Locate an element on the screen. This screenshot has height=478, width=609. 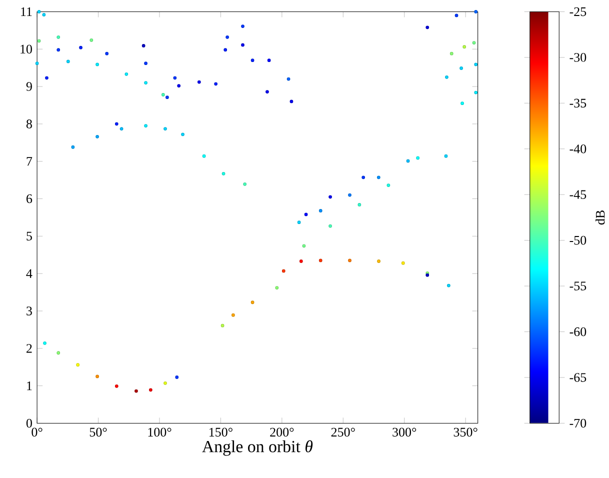
color-bar-label: -60 is located at coordinates (578, 331).